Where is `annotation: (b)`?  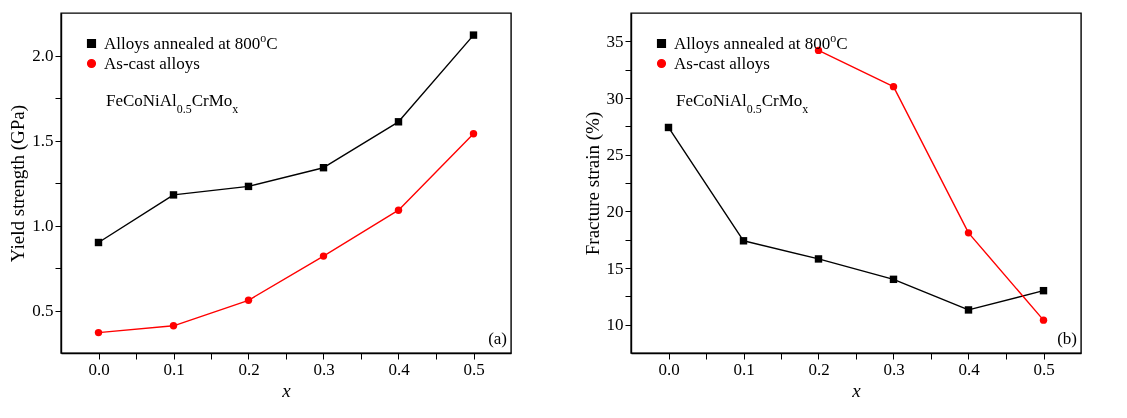
annotation: (b) is located at coordinates (1067, 338).